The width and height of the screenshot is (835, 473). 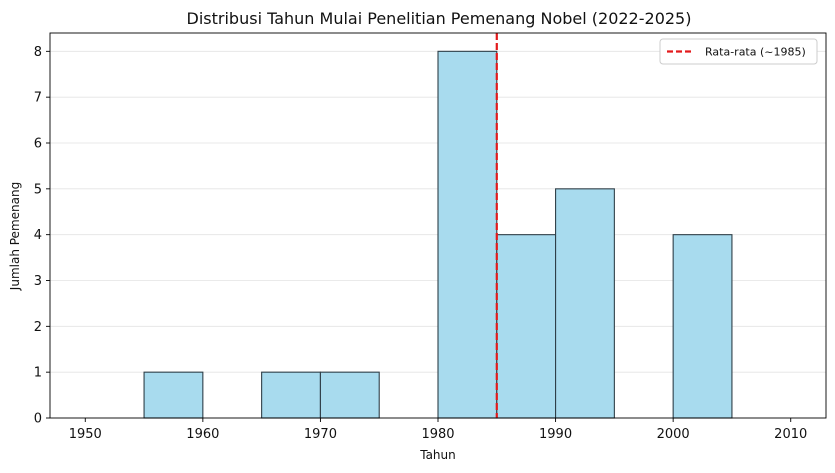 What do you see at coordinates (437, 434) in the screenshot?
I see `x-tick-label: 1980` at bounding box center [437, 434].